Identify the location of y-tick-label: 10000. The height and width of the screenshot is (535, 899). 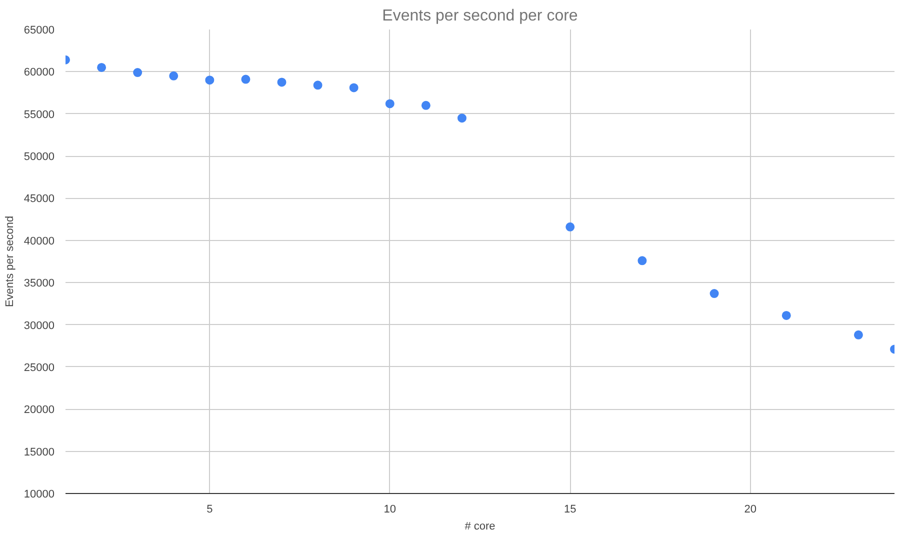
(39, 494).